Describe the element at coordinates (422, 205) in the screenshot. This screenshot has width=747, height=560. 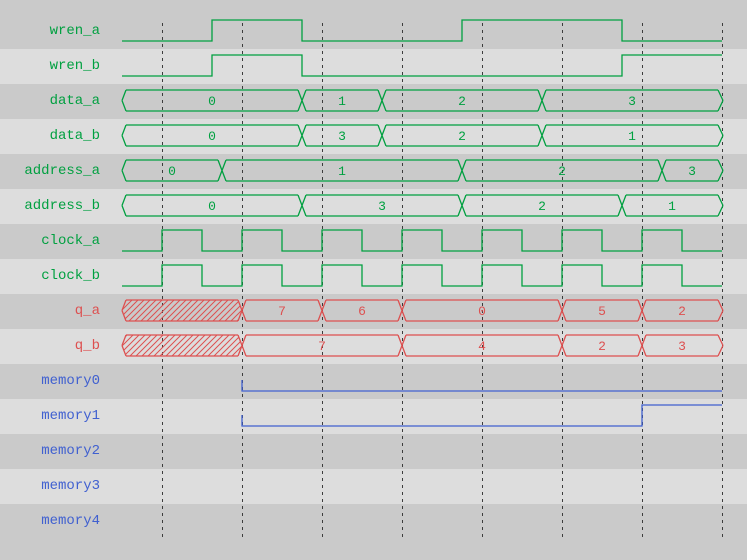
I see `trace-address_b: 0 3 2 1` at that location.